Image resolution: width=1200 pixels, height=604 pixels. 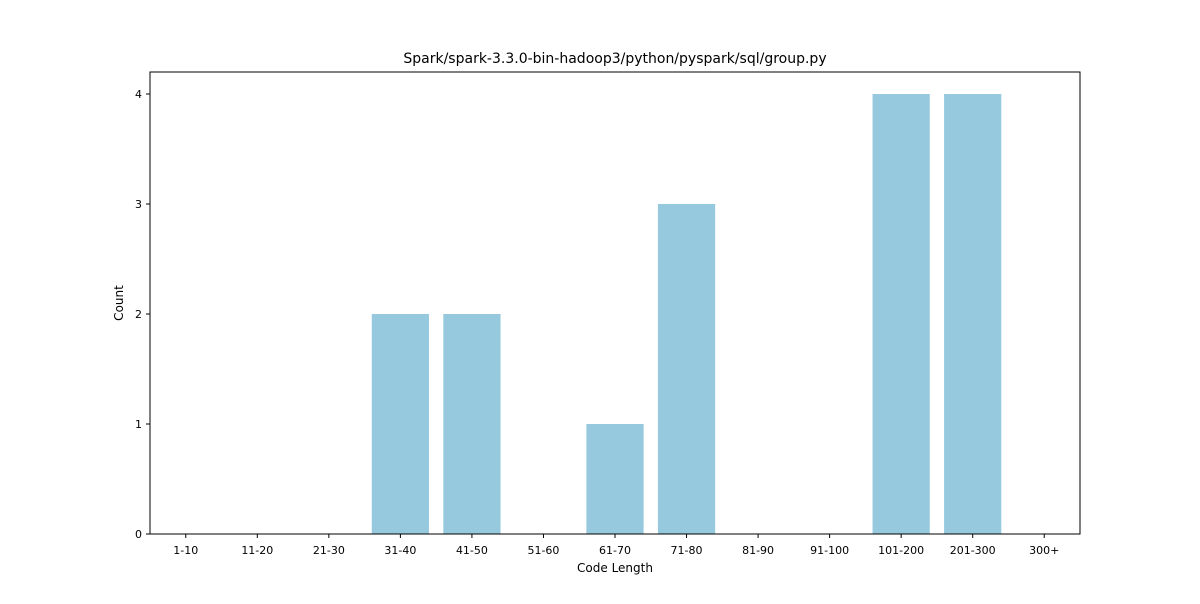 What do you see at coordinates (119, 303) in the screenshot?
I see `y-axis-label: Count` at bounding box center [119, 303].